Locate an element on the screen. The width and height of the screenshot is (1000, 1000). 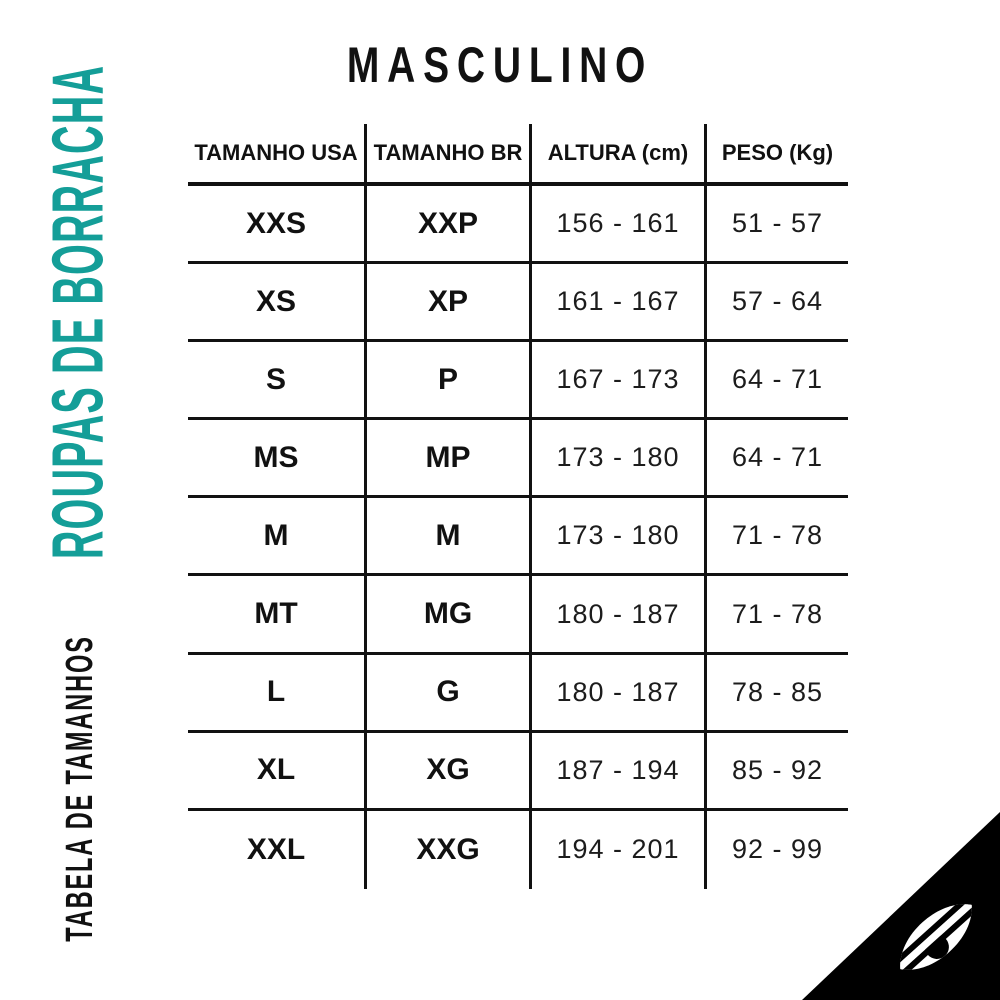
column-header-peso-kg: PESO (Kg) is located at coordinates (777, 152).